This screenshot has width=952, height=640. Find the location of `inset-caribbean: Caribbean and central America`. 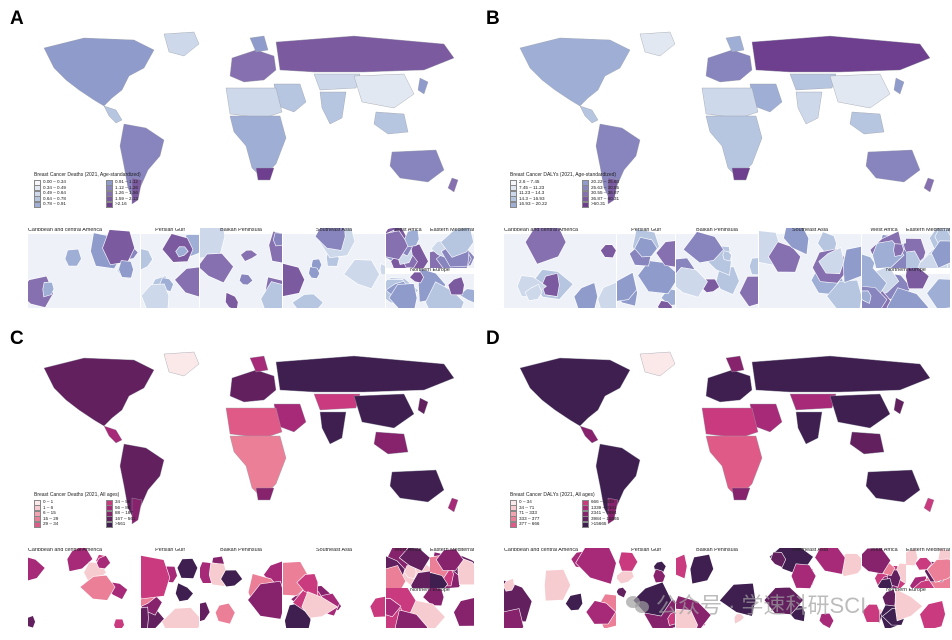

inset-caribbean: Caribbean and central America is located at coordinates (84, 268).